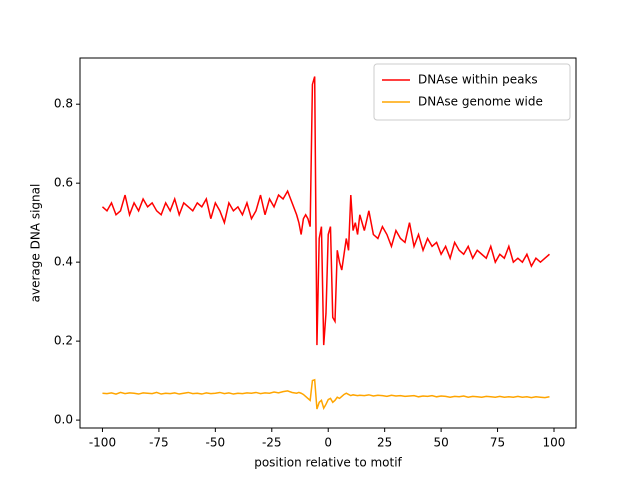  Describe the element at coordinates (384, 443) in the screenshot. I see `x-tick-label: 25` at that location.